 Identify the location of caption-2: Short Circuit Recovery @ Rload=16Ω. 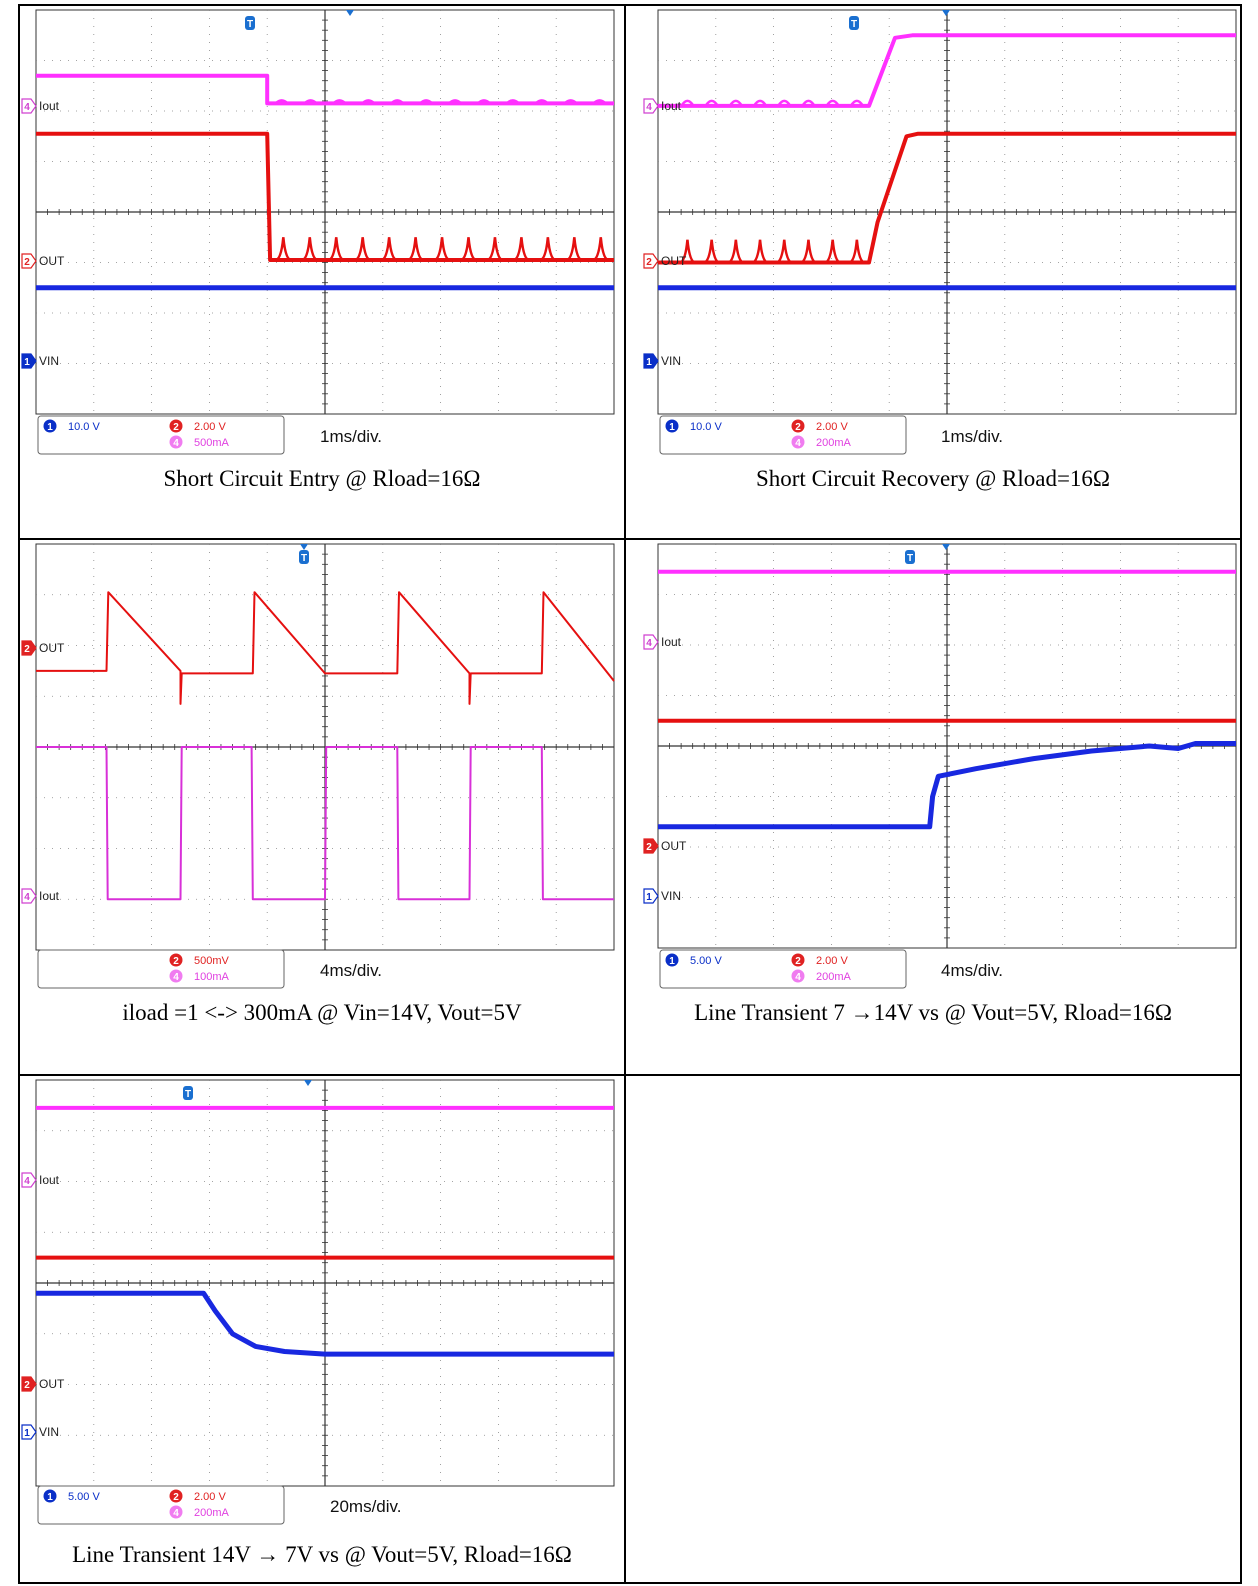
(933, 478).